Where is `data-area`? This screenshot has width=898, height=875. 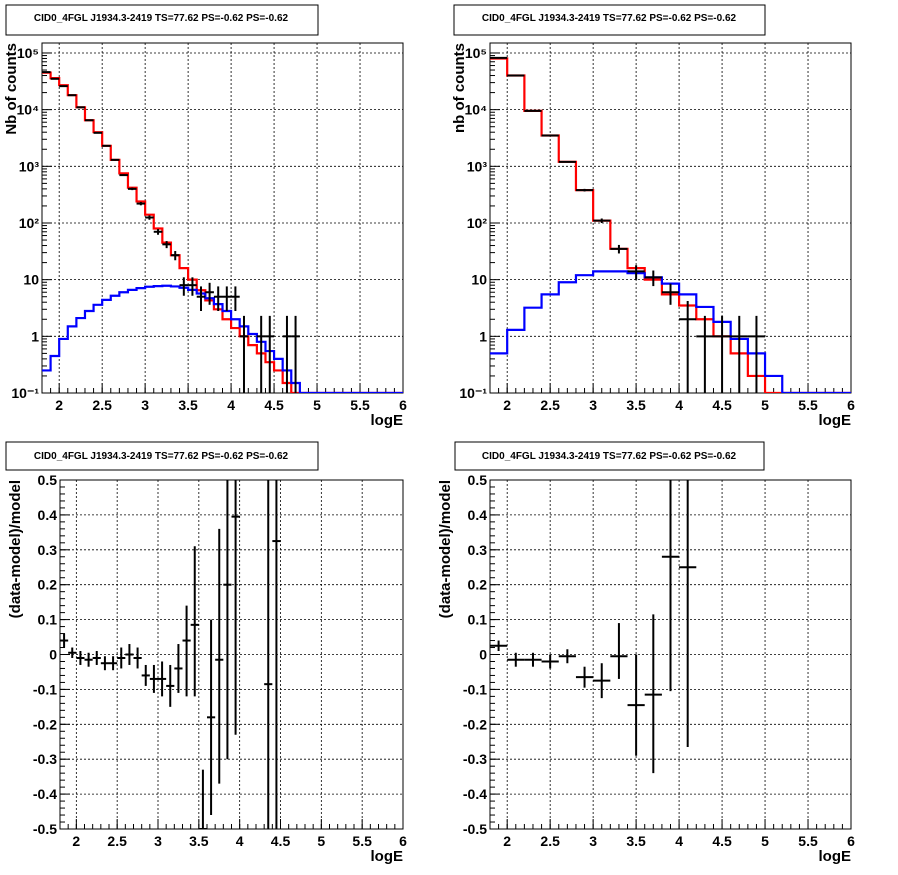
data-area is located at coordinates (222, 232).